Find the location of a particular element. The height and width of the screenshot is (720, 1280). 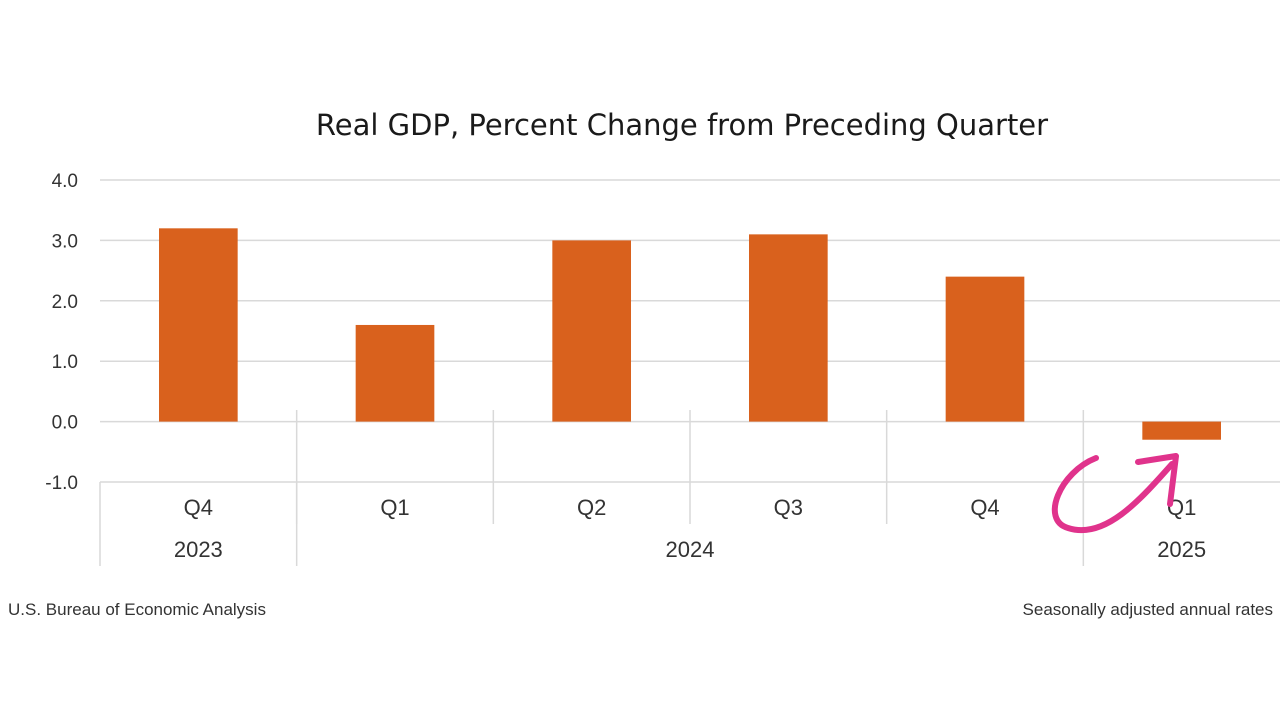

y-tick-label: 0.0 is located at coordinates (65, 423).